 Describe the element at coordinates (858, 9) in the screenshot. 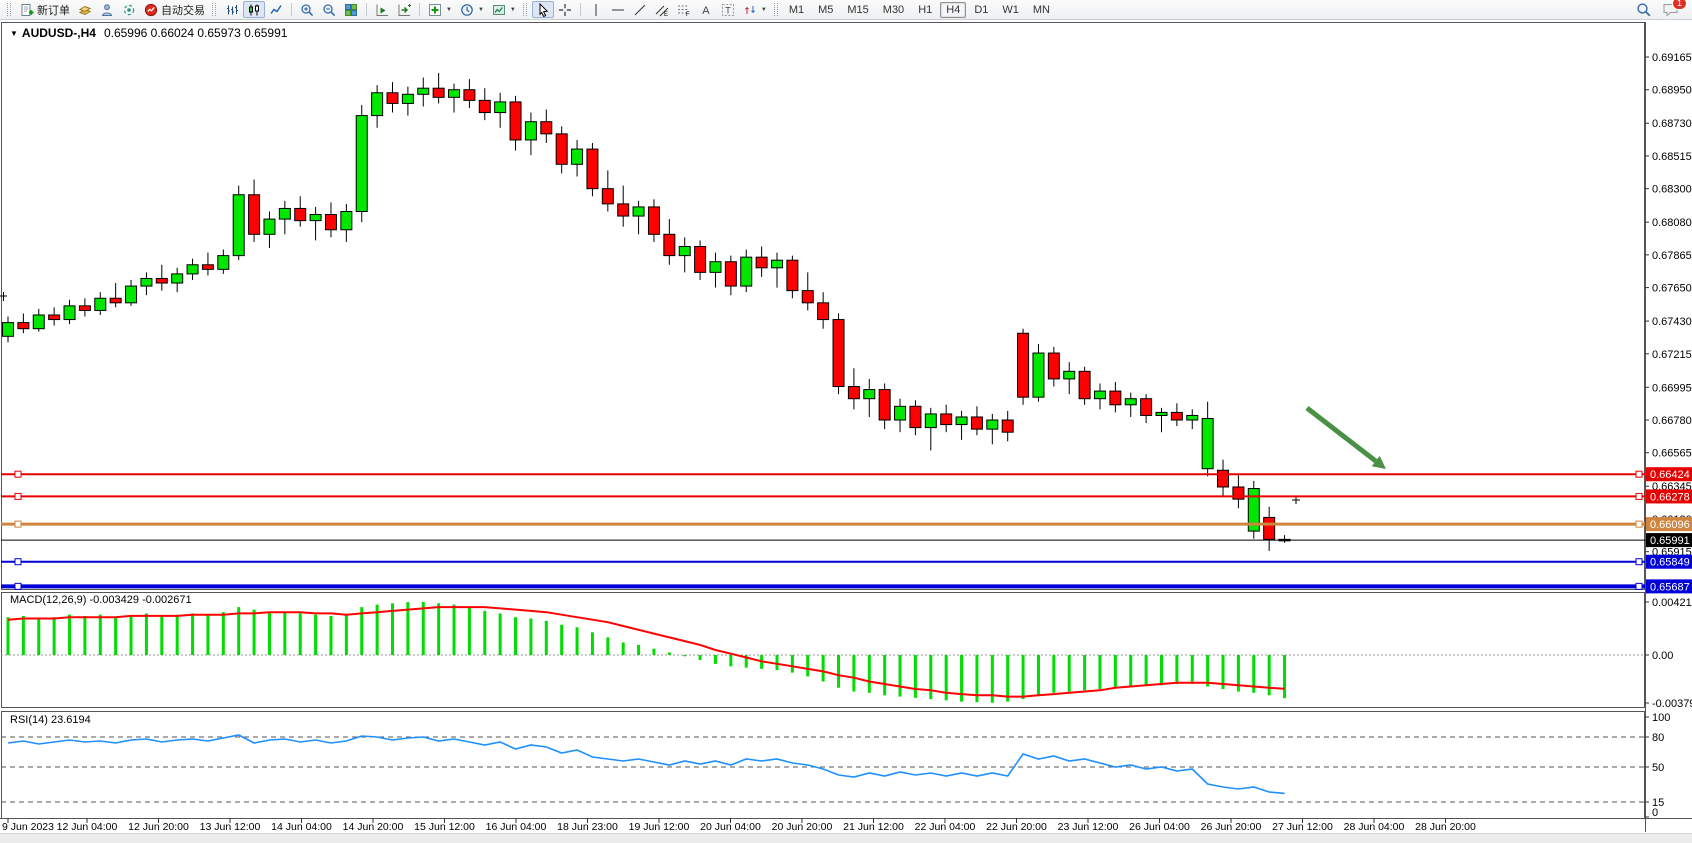

I see `timeframe-m15: M15` at that location.